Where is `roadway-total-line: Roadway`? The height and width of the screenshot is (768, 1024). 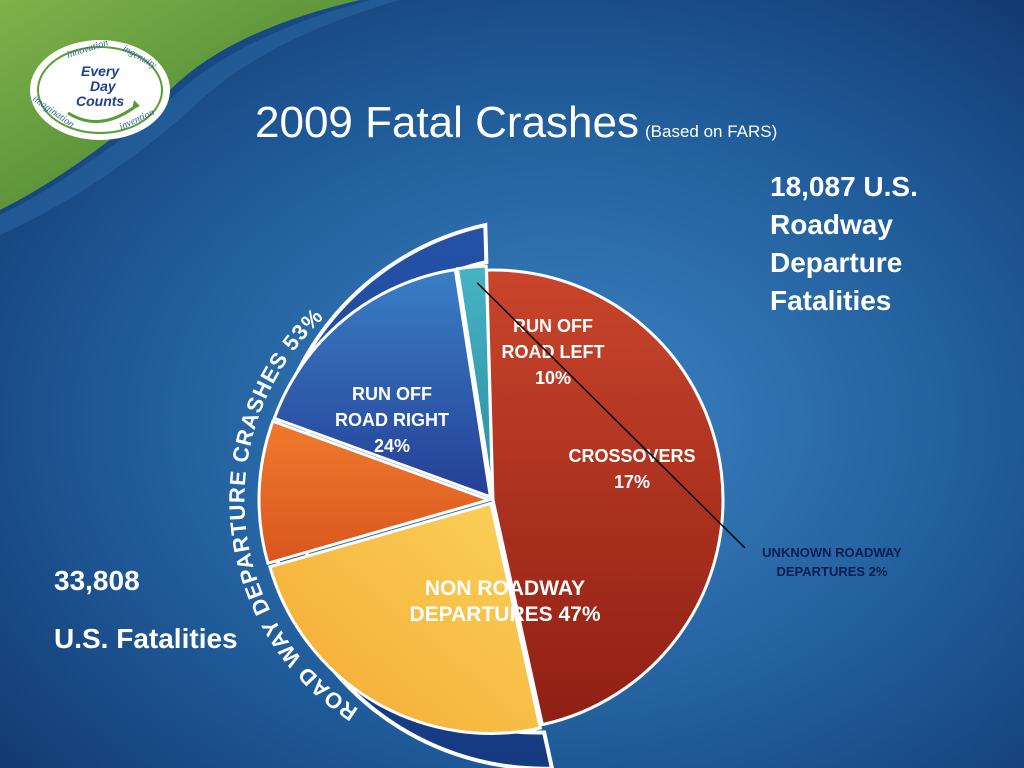 roadway-total-line: Roadway is located at coordinates (831, 224).